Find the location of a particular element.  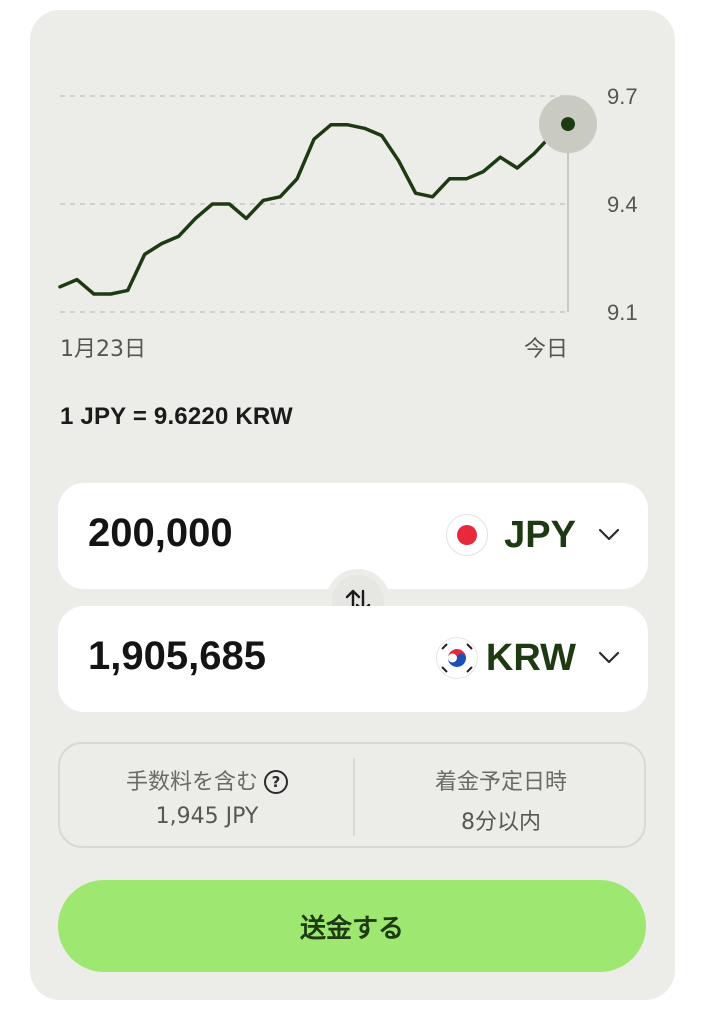

fee-info: 手数料を含む? 1,945 JPY is located at coordinates (207, 795).